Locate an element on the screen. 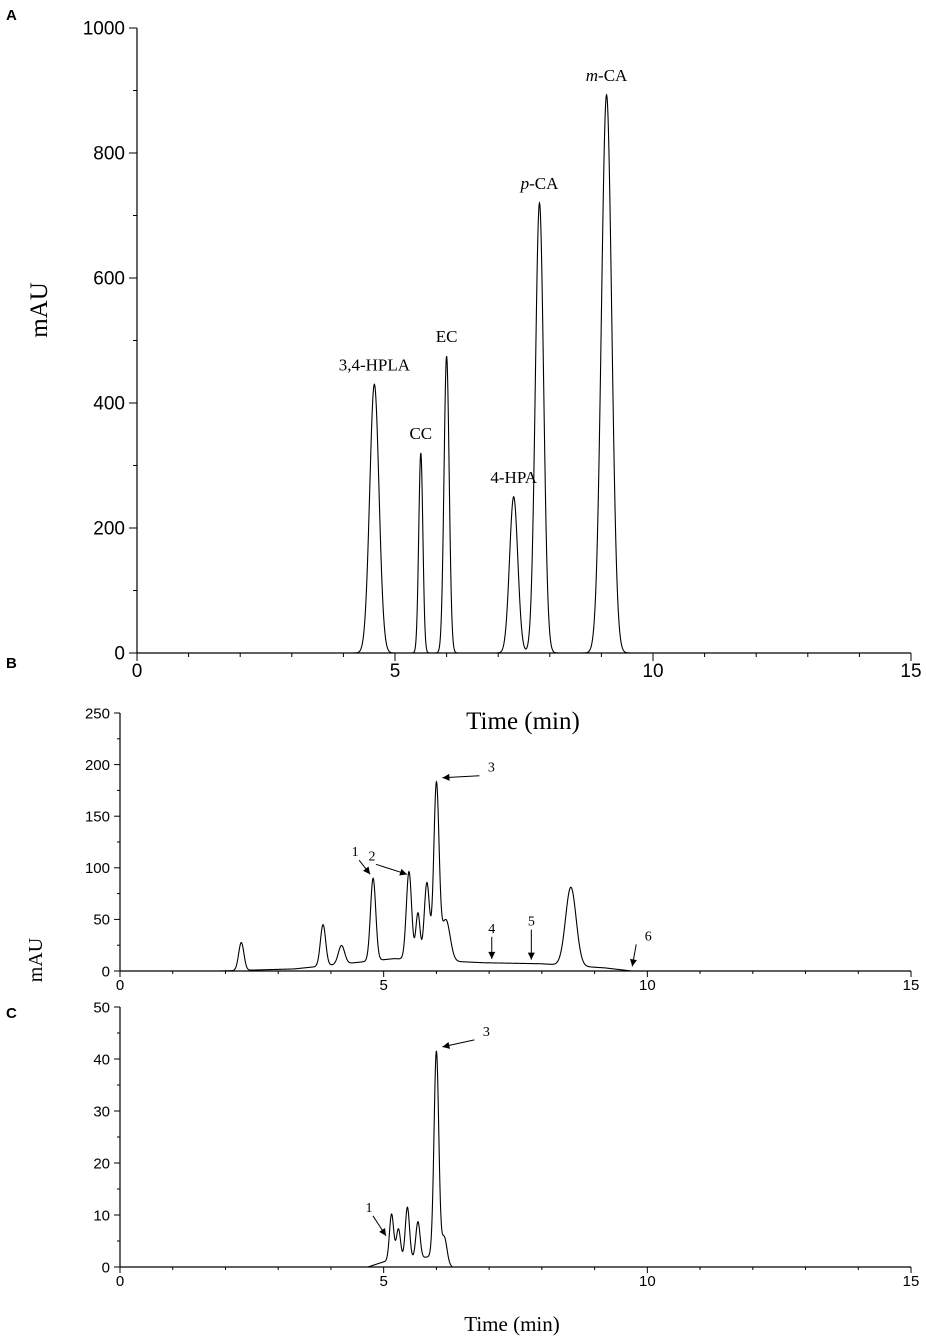 The image size is (926, 1339). peak-number-label: 4 is located at coordinates (491, 929).